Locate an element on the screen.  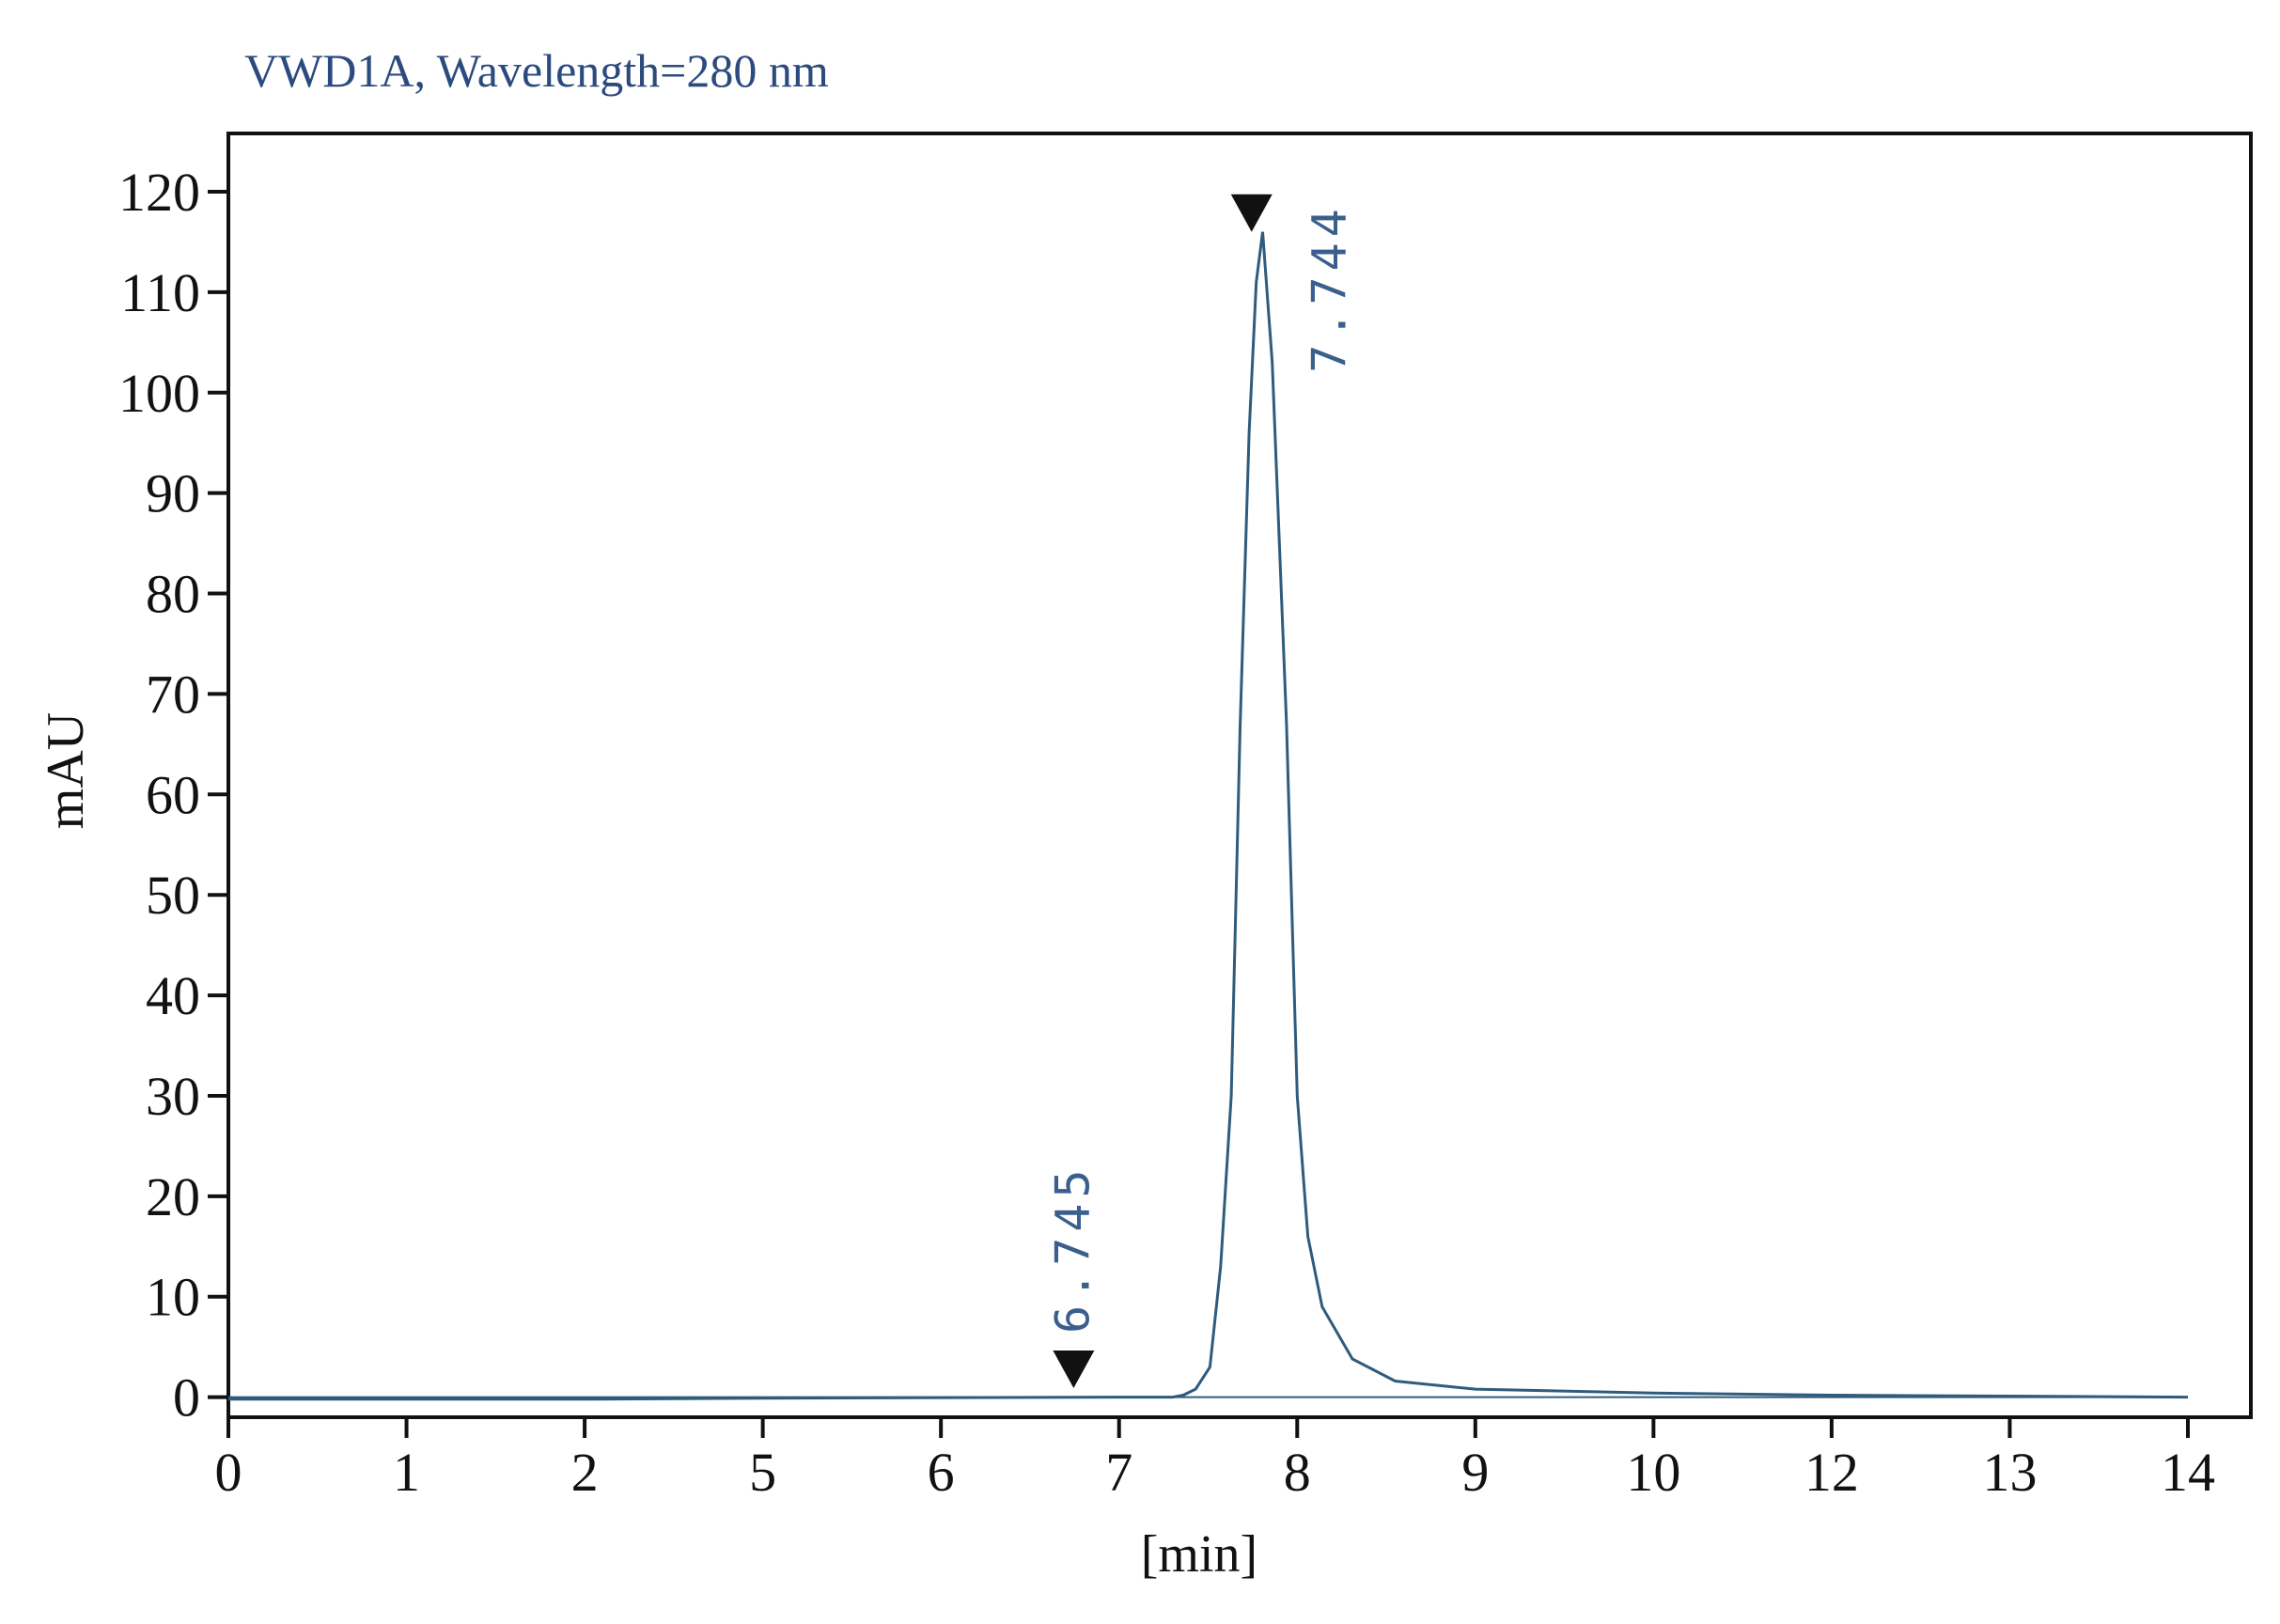
x-tick-label: 6 is located at coordinates (942, 1472).